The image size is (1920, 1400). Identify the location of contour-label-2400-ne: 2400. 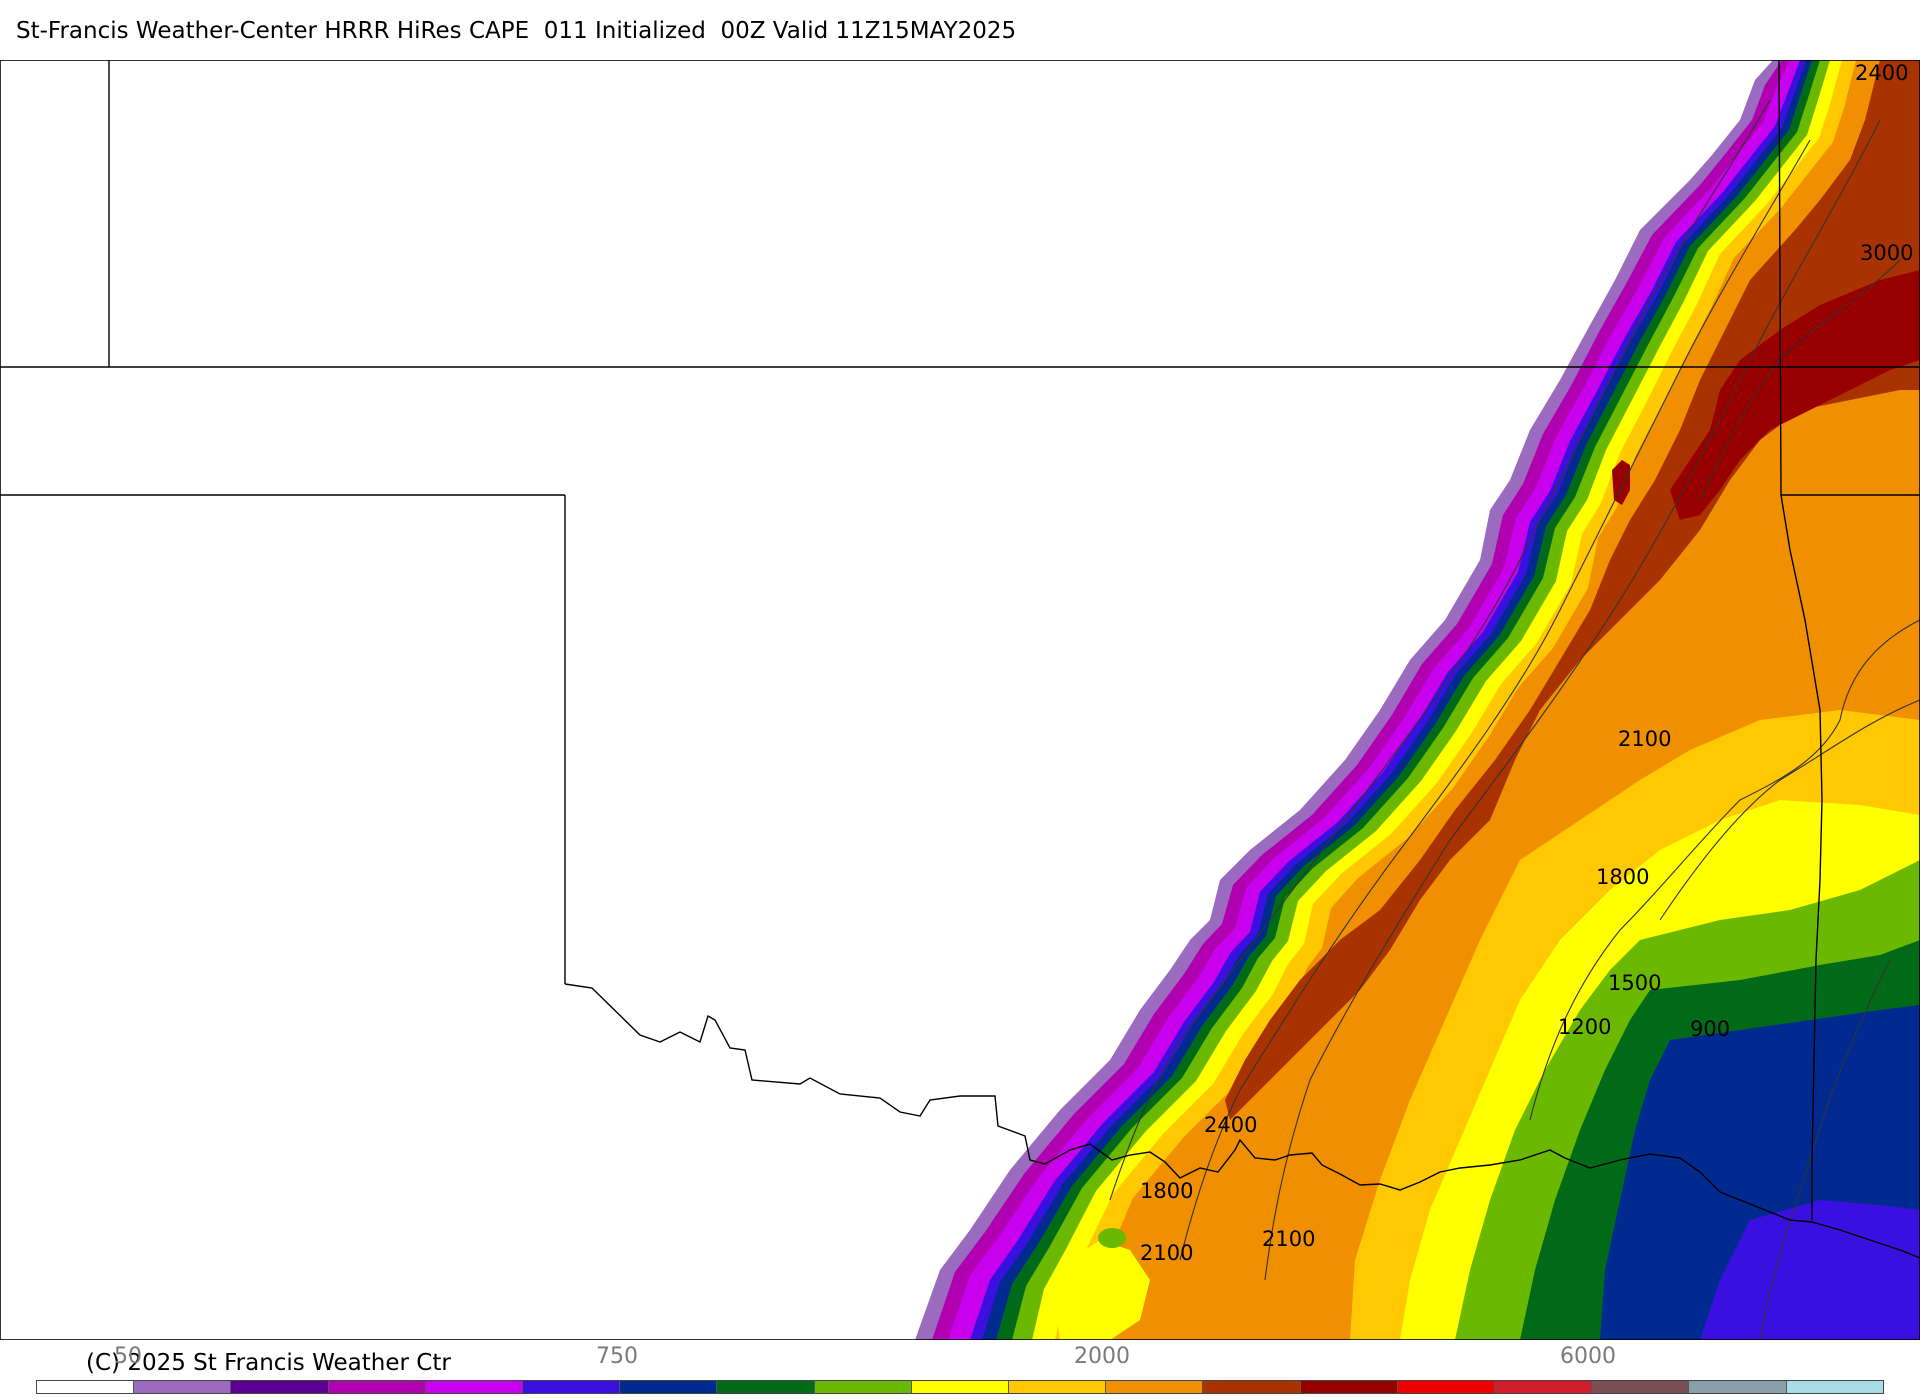
(1881, 73).